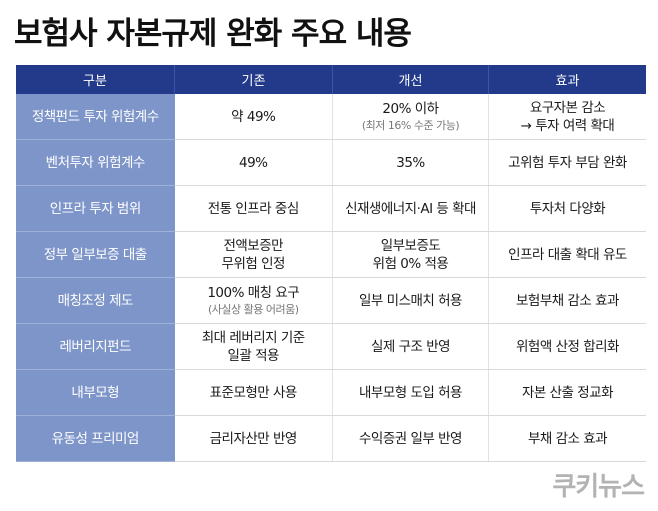 The width and height of the screenshot is (658, 511). I want to click on after-cell: 일부 미스매치 허용, so click(410, 300).